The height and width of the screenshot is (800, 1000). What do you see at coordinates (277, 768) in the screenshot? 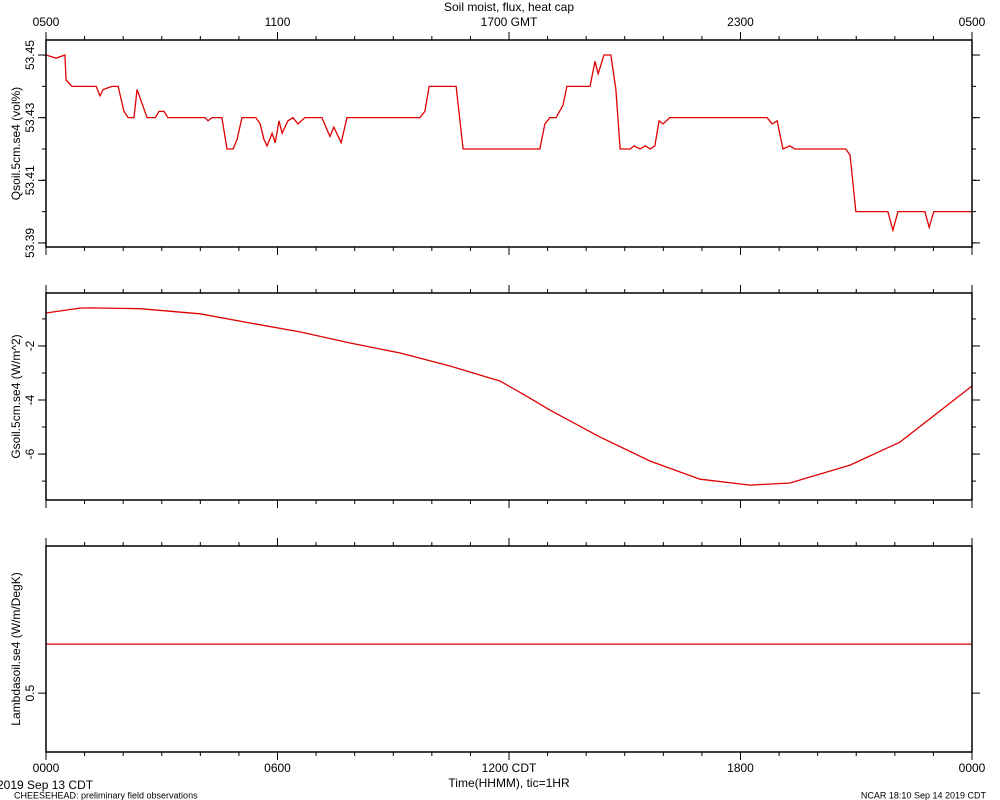
I see `x-tick-label: 0600` at bounding box center [277, 768].